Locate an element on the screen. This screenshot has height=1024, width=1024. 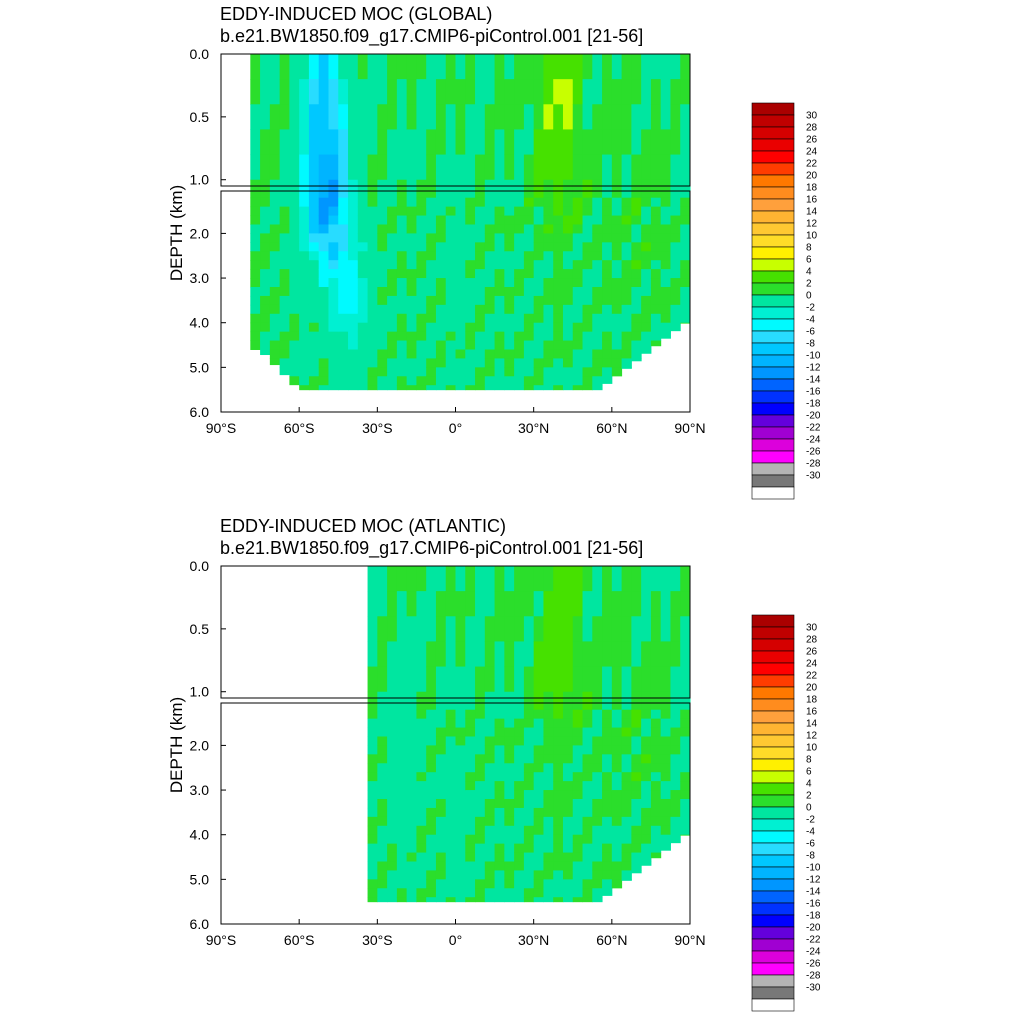
colorbar-label: -10 is located at coordinates (813, 868).